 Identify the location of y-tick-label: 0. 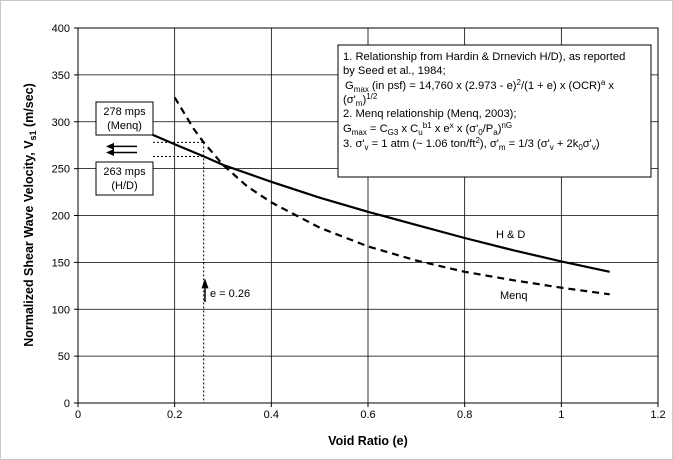
(67, 404).